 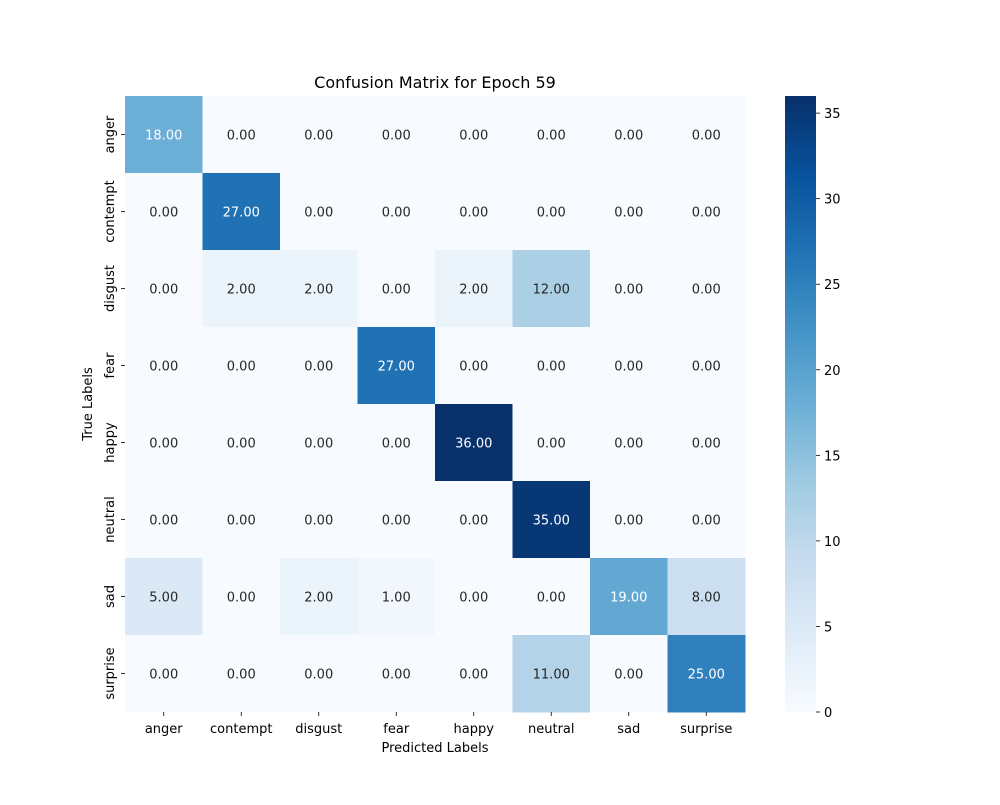 What do you see at coordinates (832, 456) in the screenshot?
I see `colorbar-tick-label: 15` at bounding box center [832, 456].